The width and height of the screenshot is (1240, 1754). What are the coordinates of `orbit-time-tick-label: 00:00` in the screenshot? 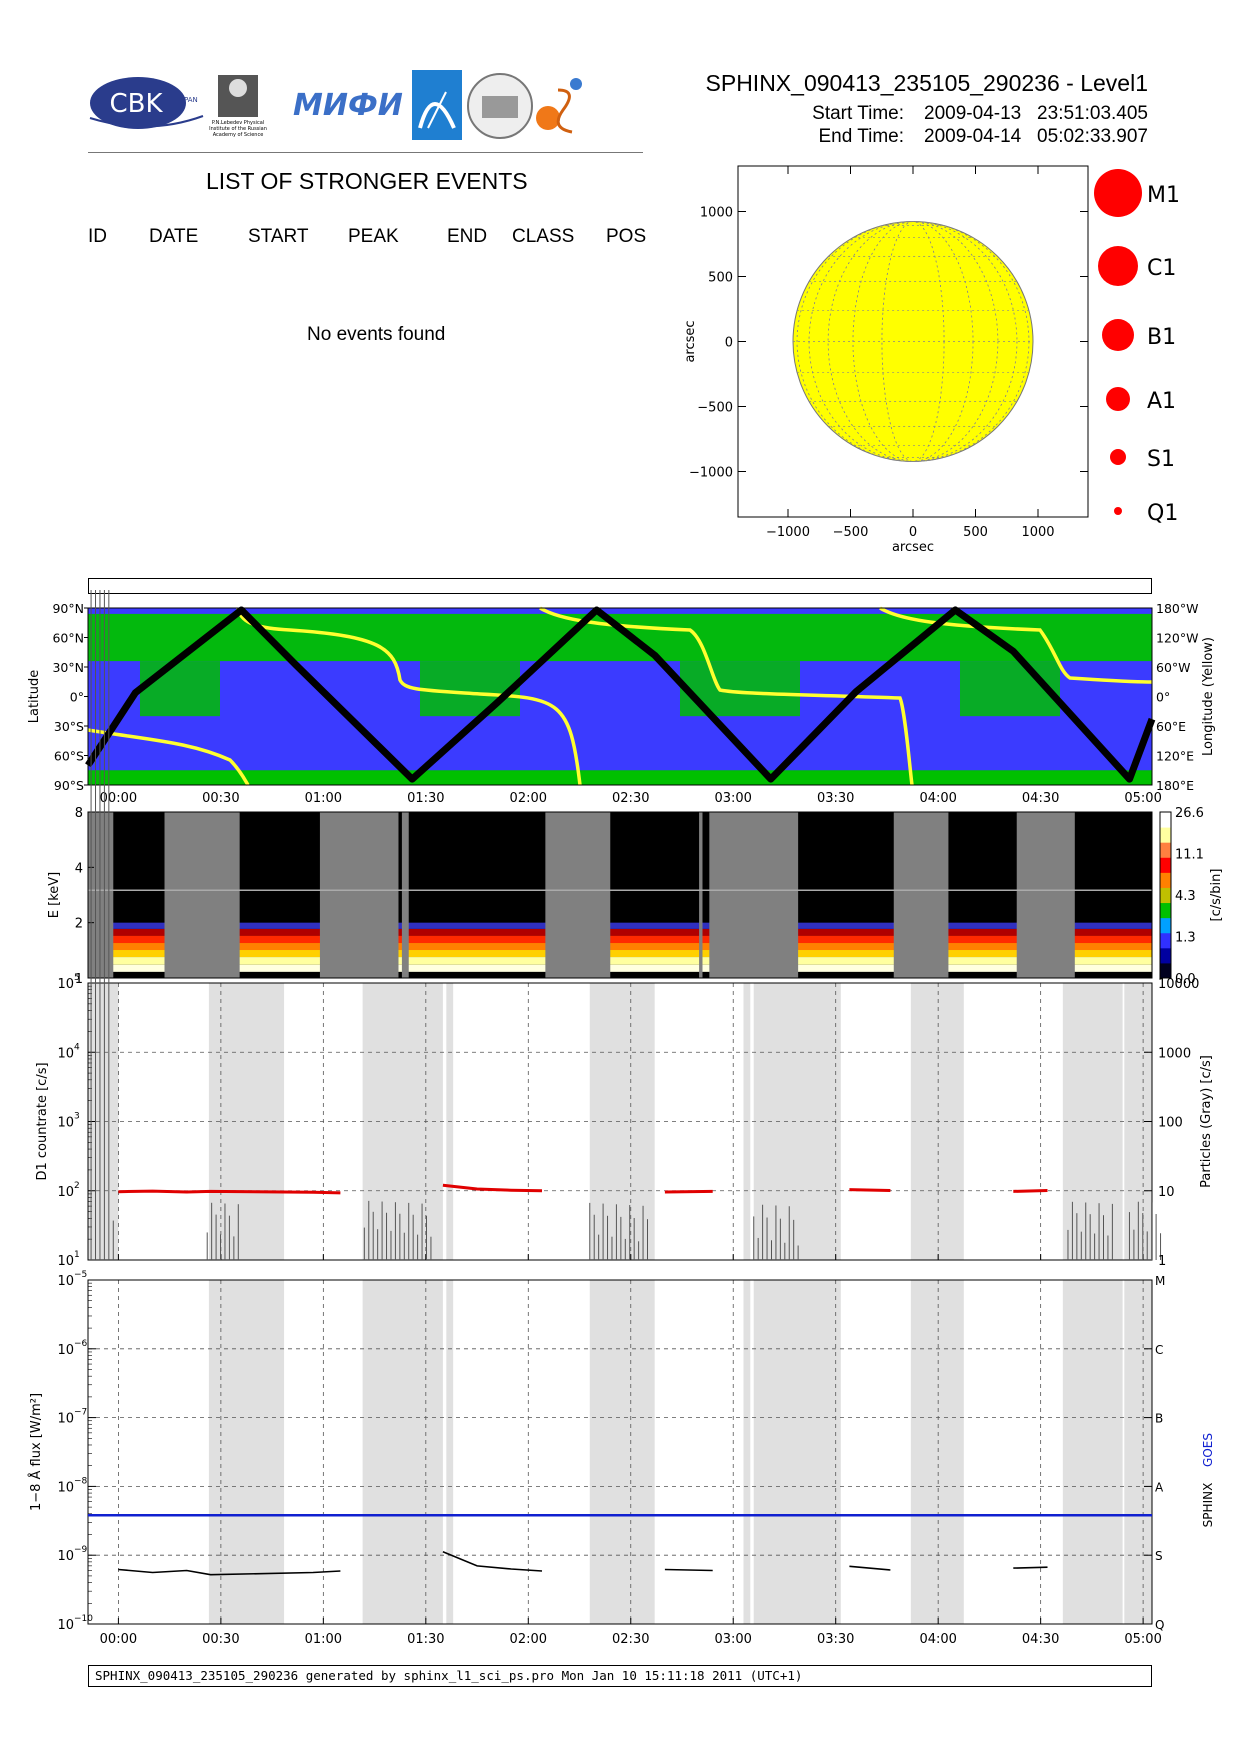 It's located at (118, 798).